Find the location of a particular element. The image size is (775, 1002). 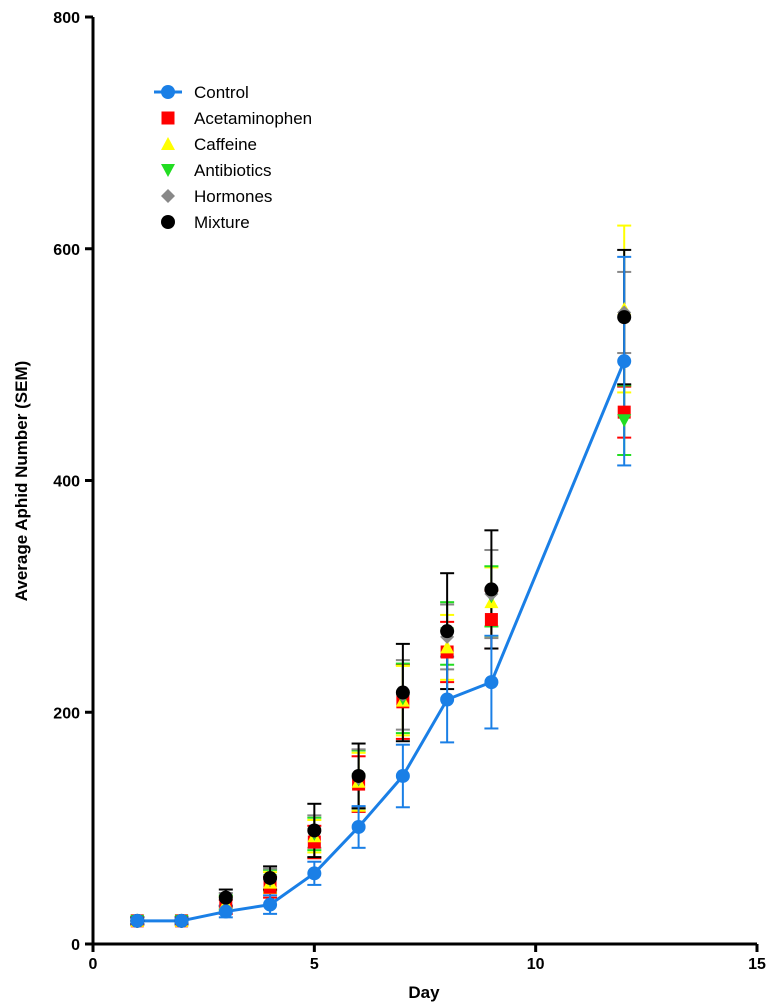

y-tick-label: 400 is located at coordinates (66, 482).